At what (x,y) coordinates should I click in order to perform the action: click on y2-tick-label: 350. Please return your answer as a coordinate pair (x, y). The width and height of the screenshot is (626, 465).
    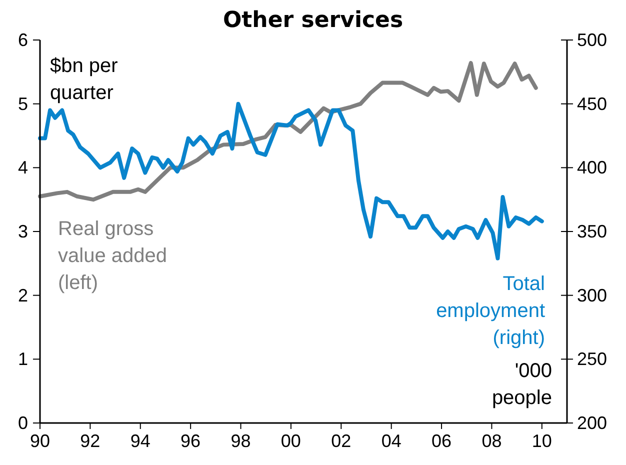
    Looking at the image, I should click on (592, 232).